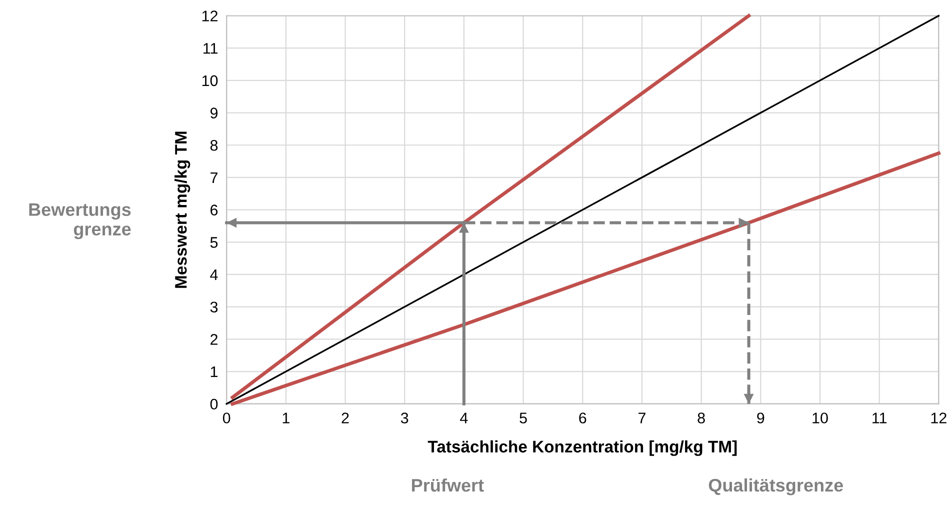  Describe the element at coordinates (210, 80) in the screenshot. I see `y-tick-label: 10` at that location.